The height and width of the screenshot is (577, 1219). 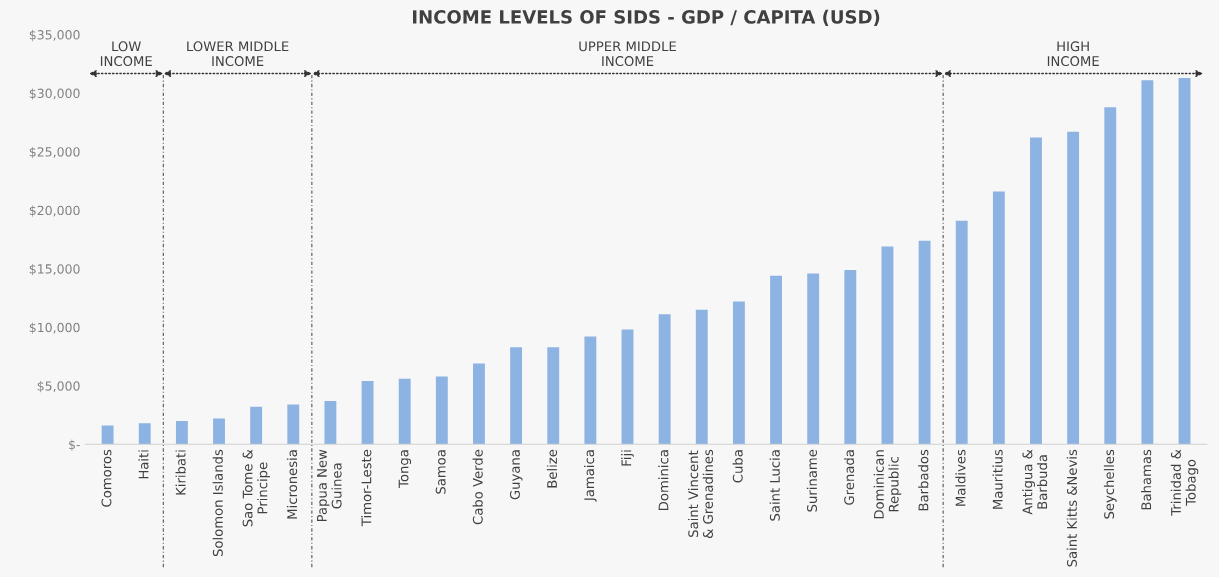 What do you see at coordinates (180, 472) in the screenshot?
I see `x-tick-label: Kiribati` at bounding box center [180, 472].